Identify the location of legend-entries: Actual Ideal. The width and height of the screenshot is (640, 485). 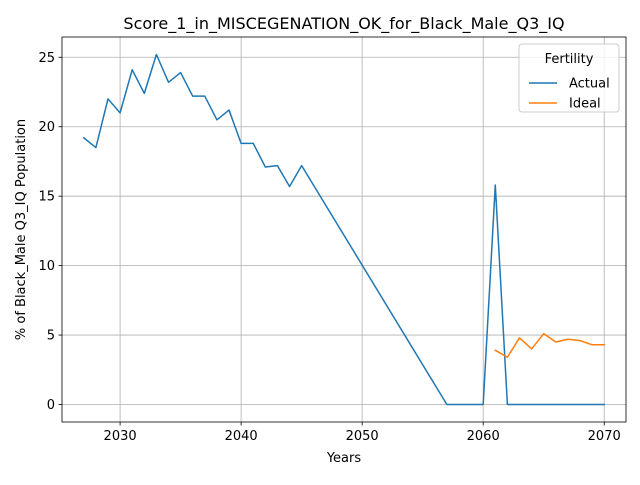
(569, 94).